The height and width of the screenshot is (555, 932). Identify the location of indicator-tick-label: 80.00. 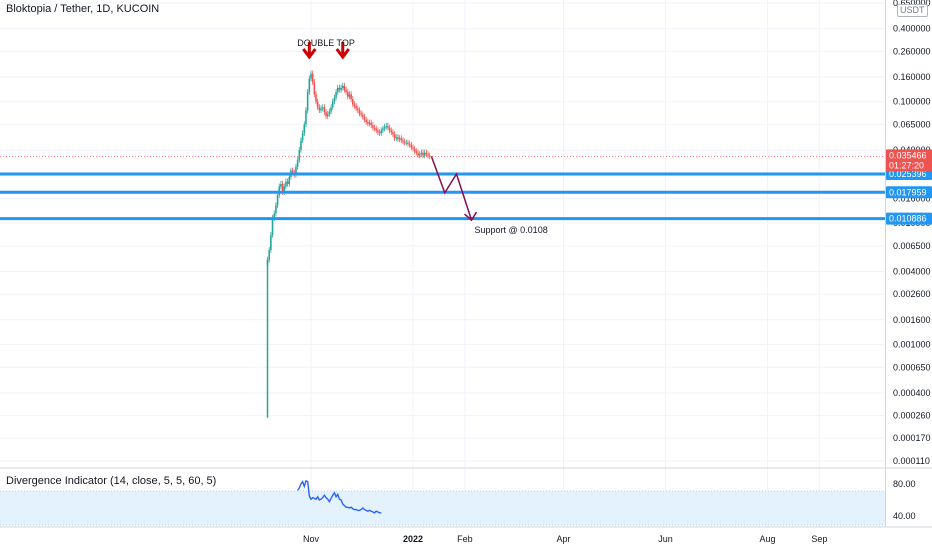
(904, 484).